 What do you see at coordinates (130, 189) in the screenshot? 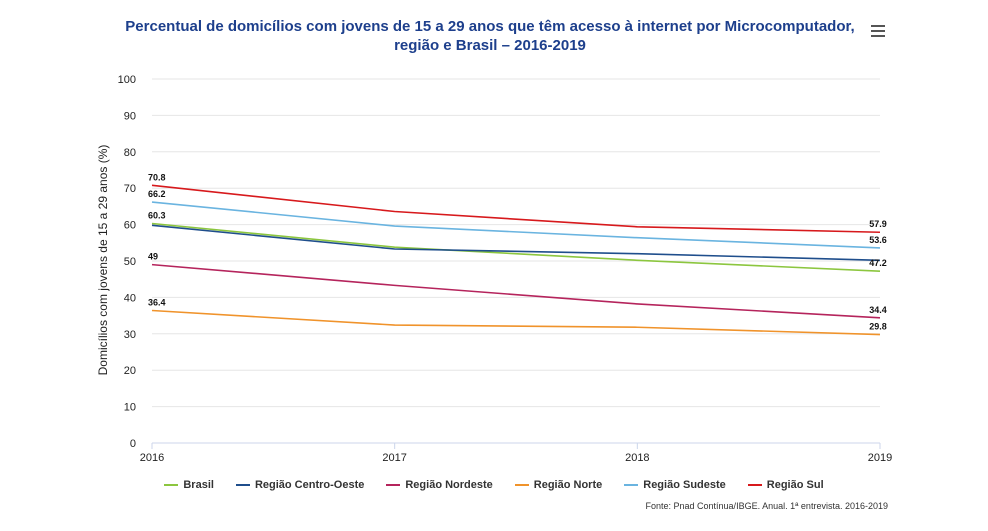
I see `y-tick-label: 70` at bounding box center [130, 189].